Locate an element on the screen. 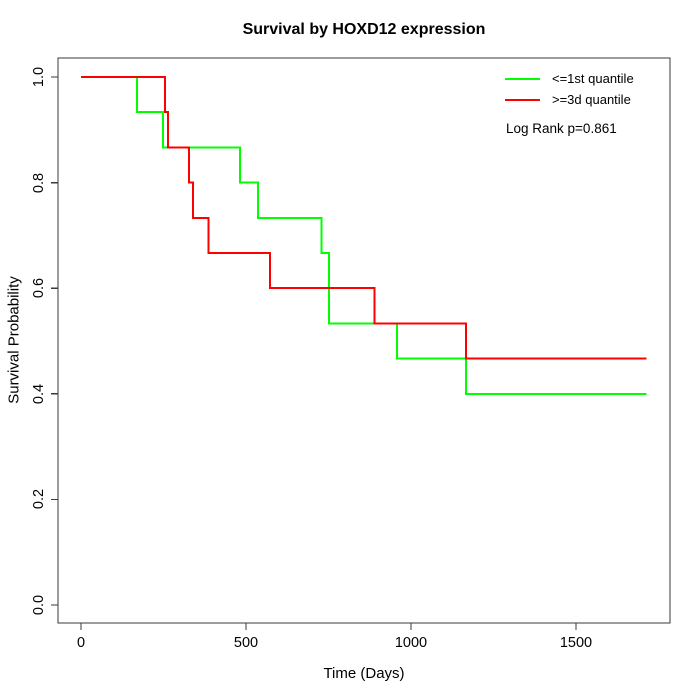 The width and height of the screenshot is (700, 700). chart-title: Survival by HOXD12 expression is located at coordinates (364, 29).